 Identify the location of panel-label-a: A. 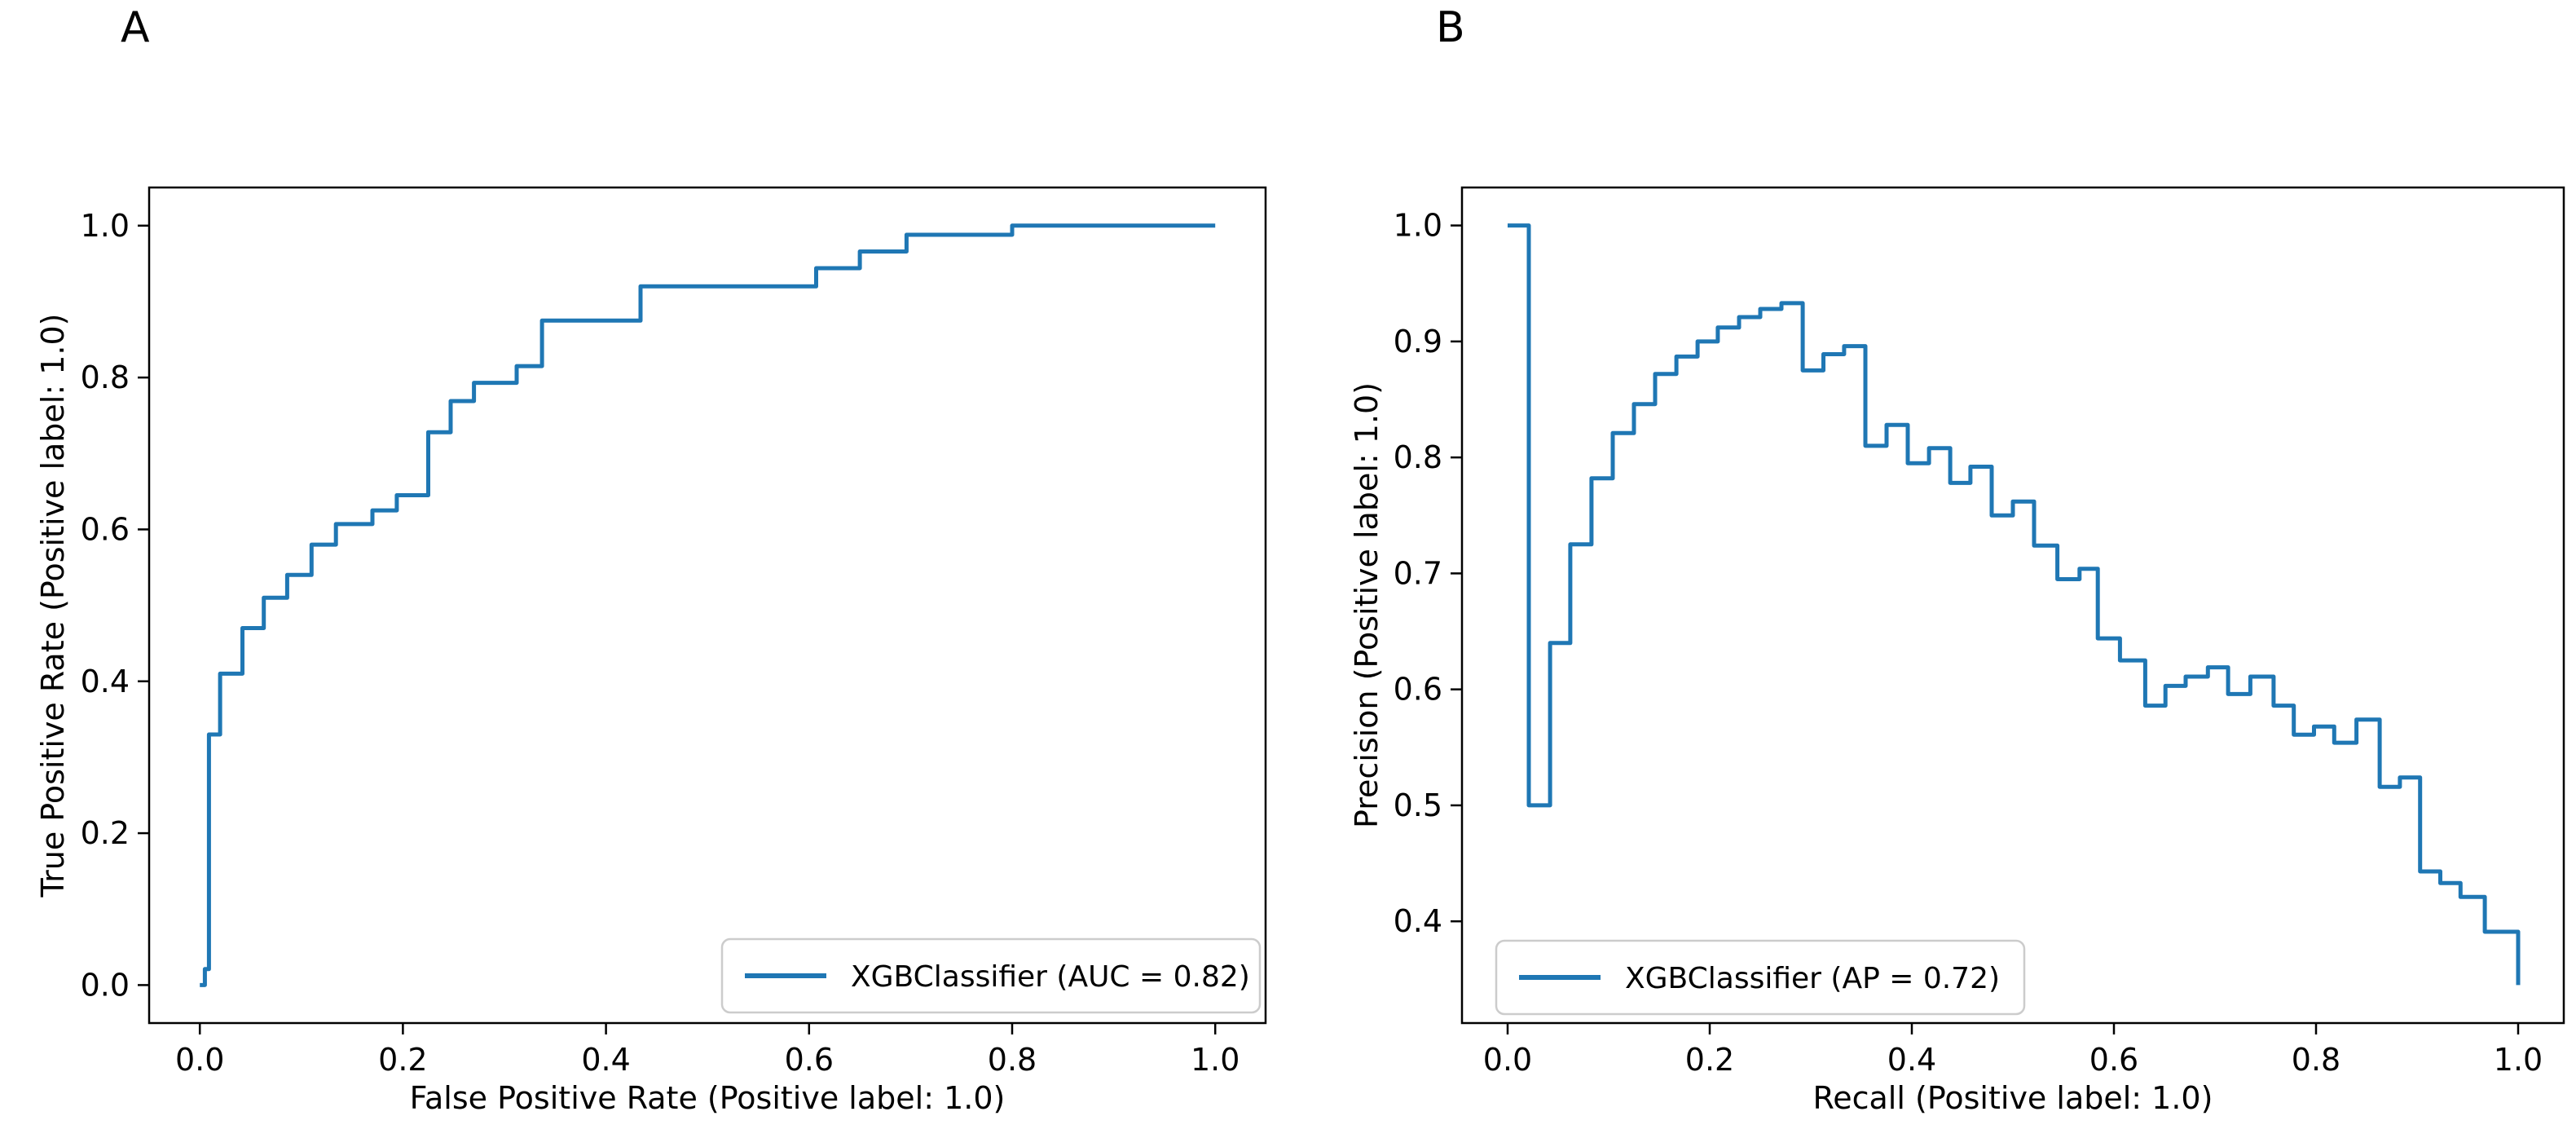
(135, 27).